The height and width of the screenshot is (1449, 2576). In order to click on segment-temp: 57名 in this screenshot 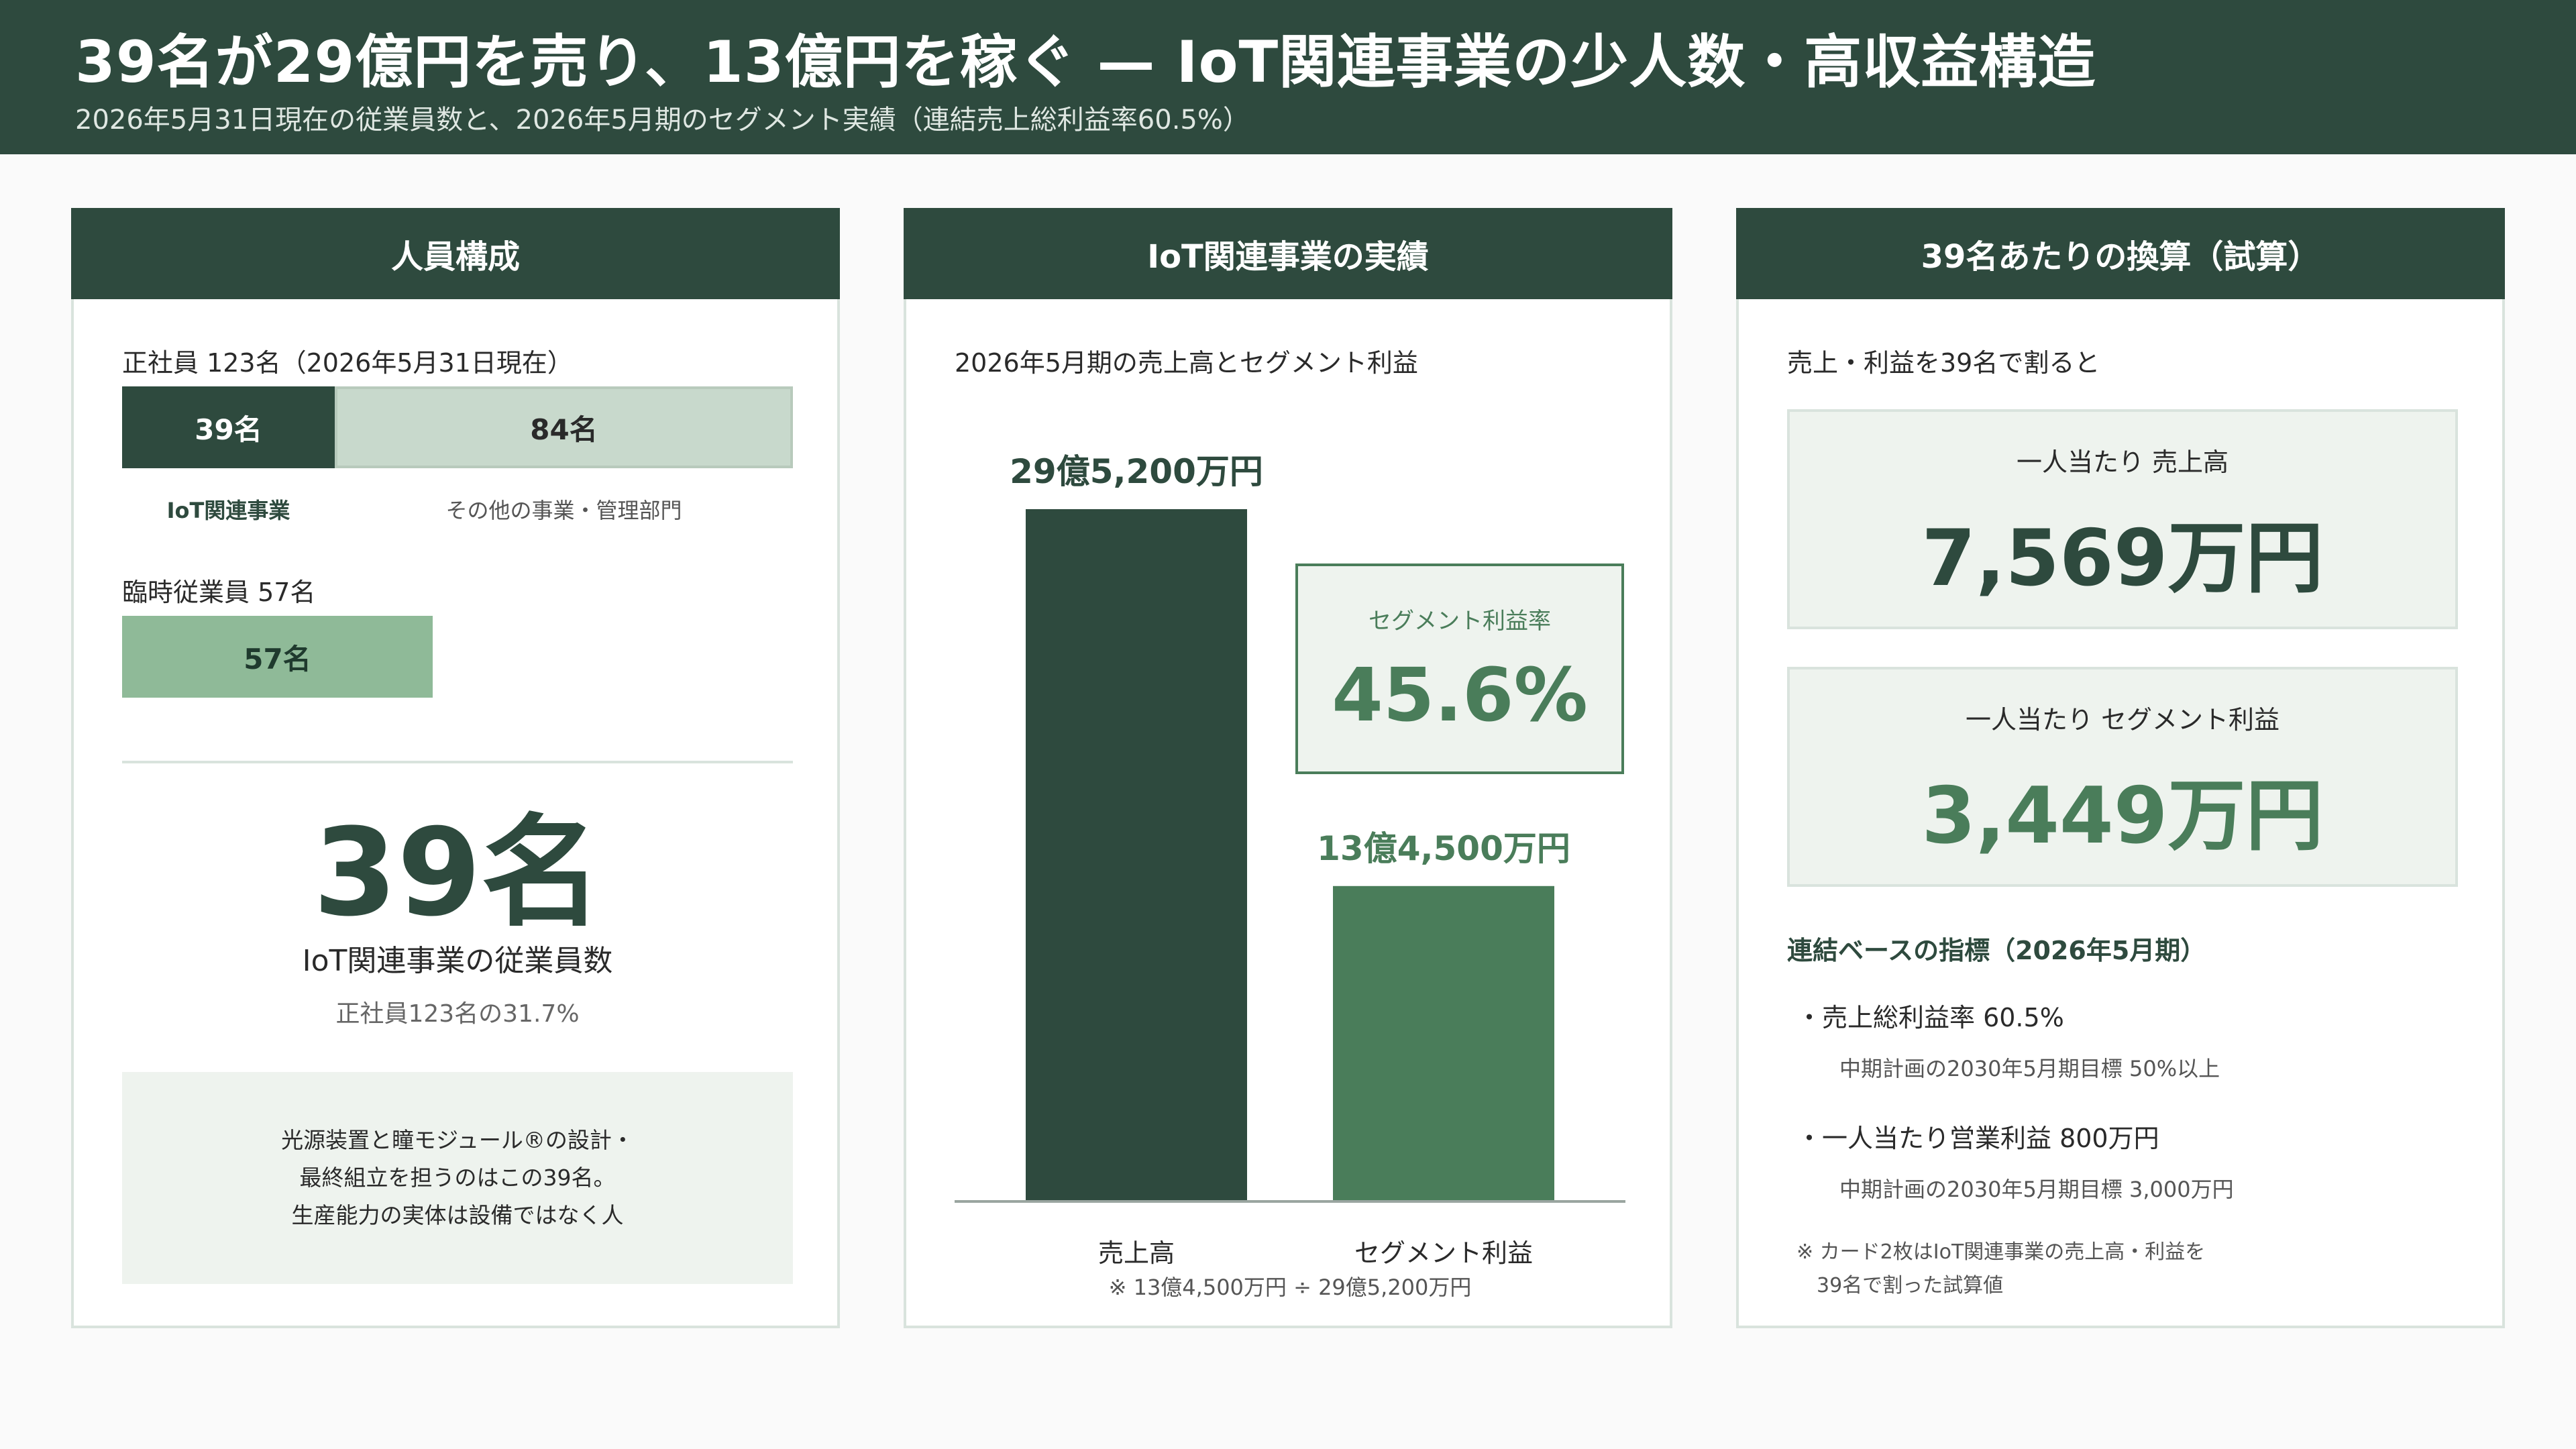, I will do `click(277, 657)`.